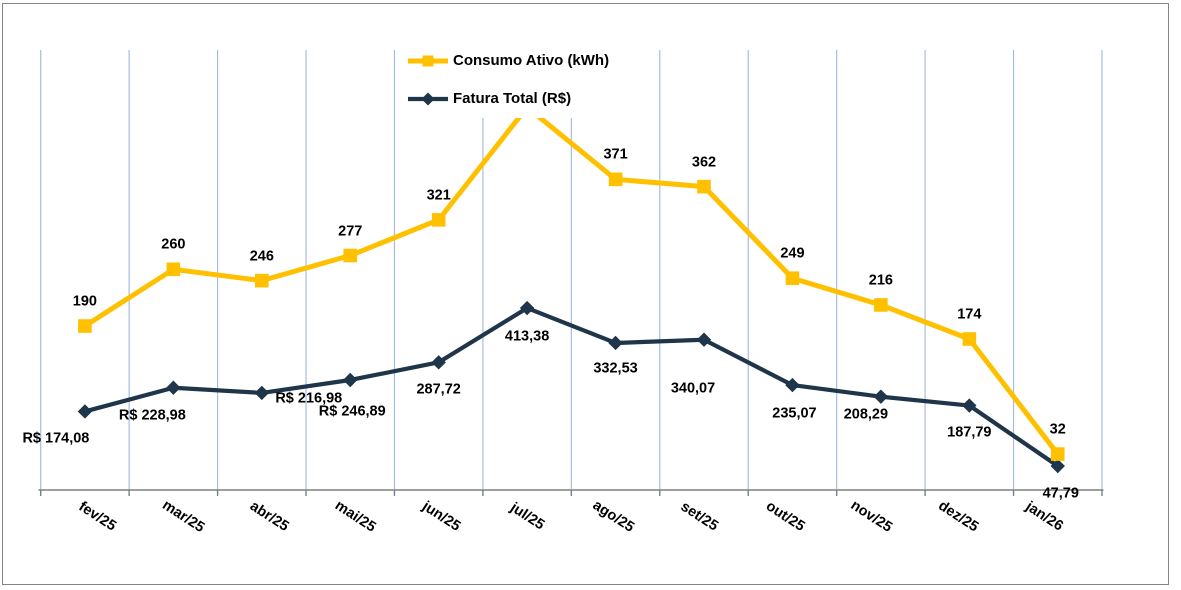  Describe the element at coordinates (615, 154) in the screenshot. I see `consumo-data-label: 371` at that location.